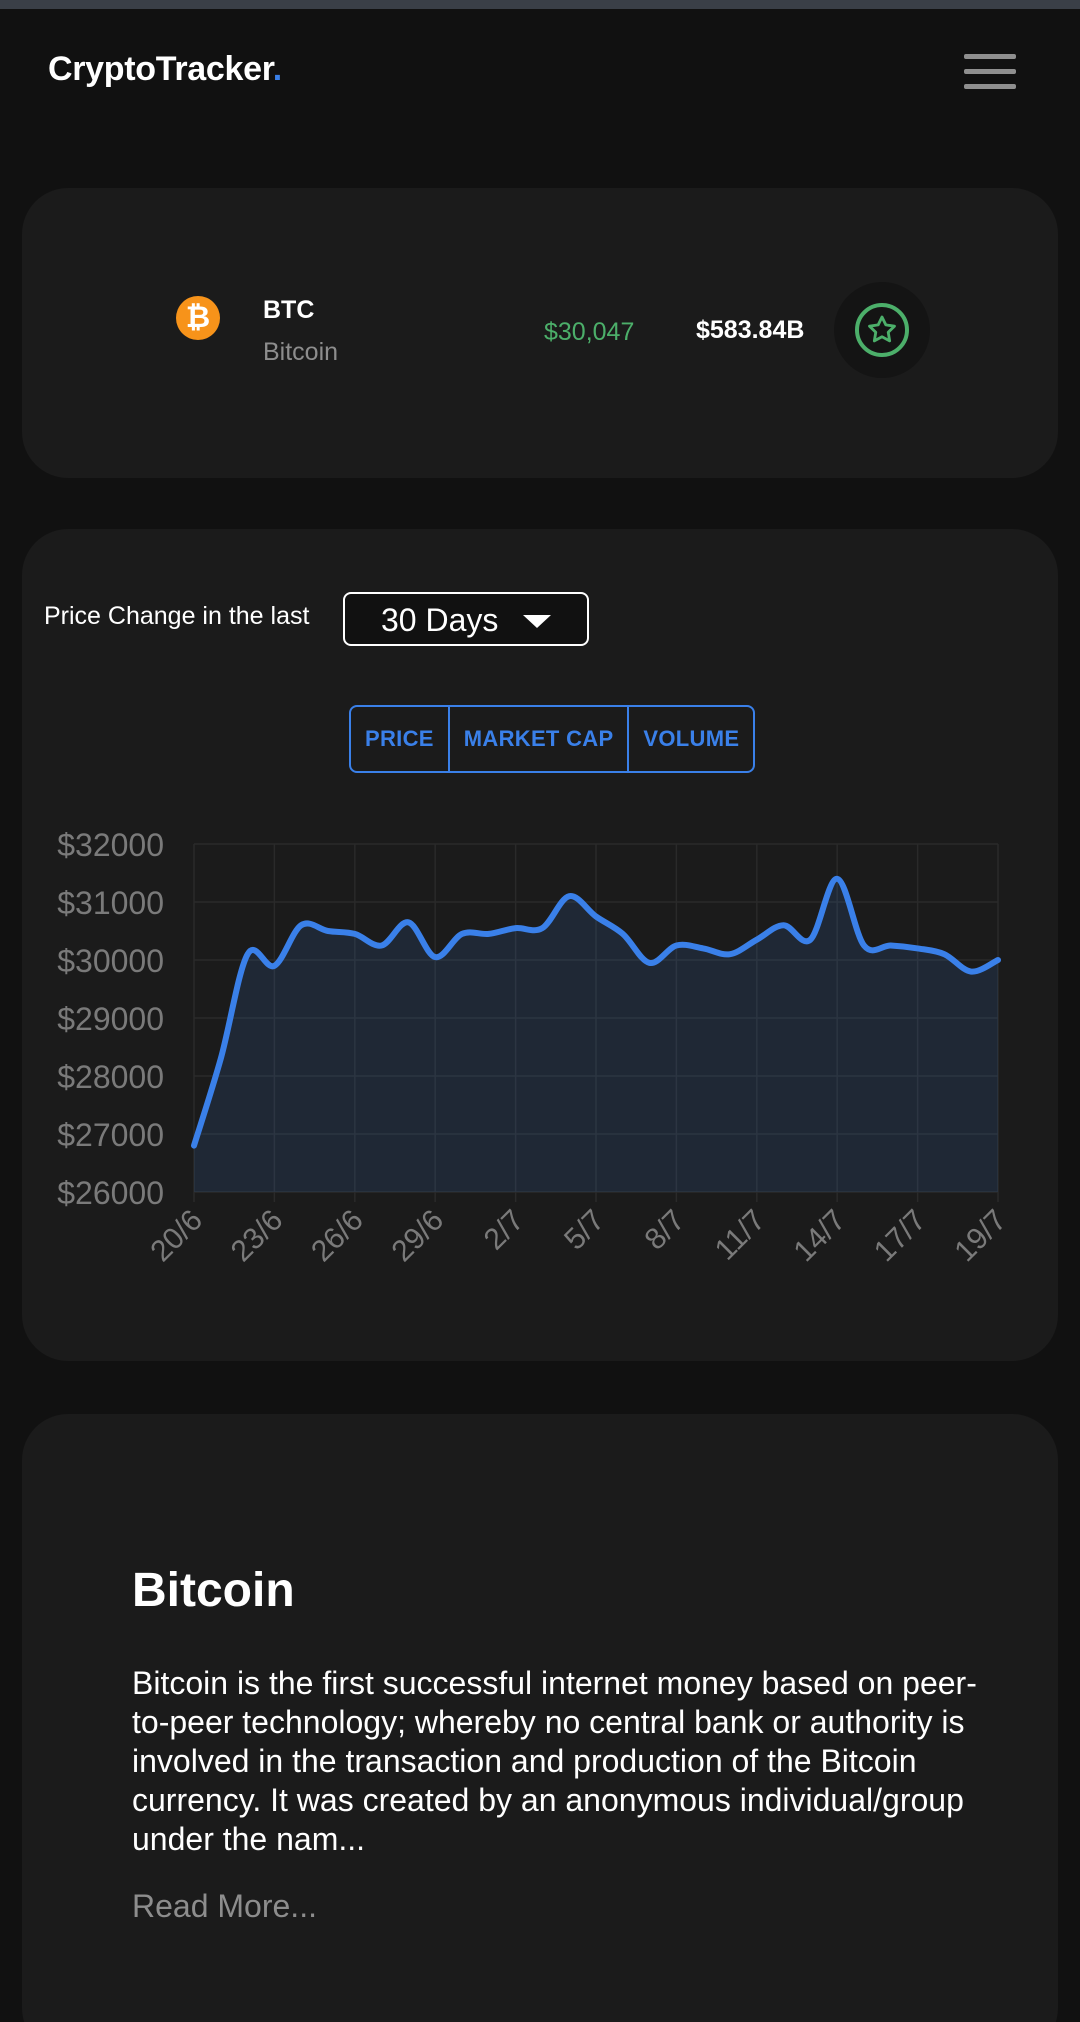 The height and width of the screenshot is (2022, 1080). What do you see at coordinates (289, 310) in the screenshot?
I see `coin-symbol: BTC` at bounding box center [289, 310].